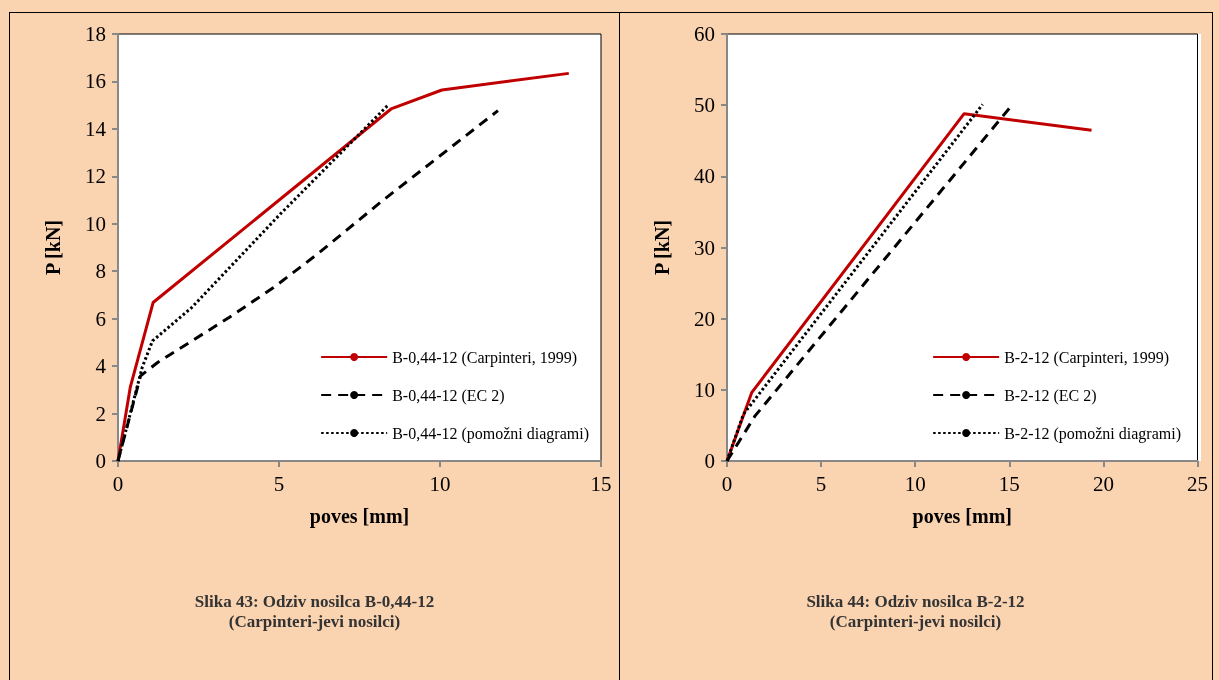 Image resolution: width=1219 pixels, height=680 pixels. Describe the element at coordinates (101, 366) in the screenshot. I see `y-tick-label: 4` at that location.